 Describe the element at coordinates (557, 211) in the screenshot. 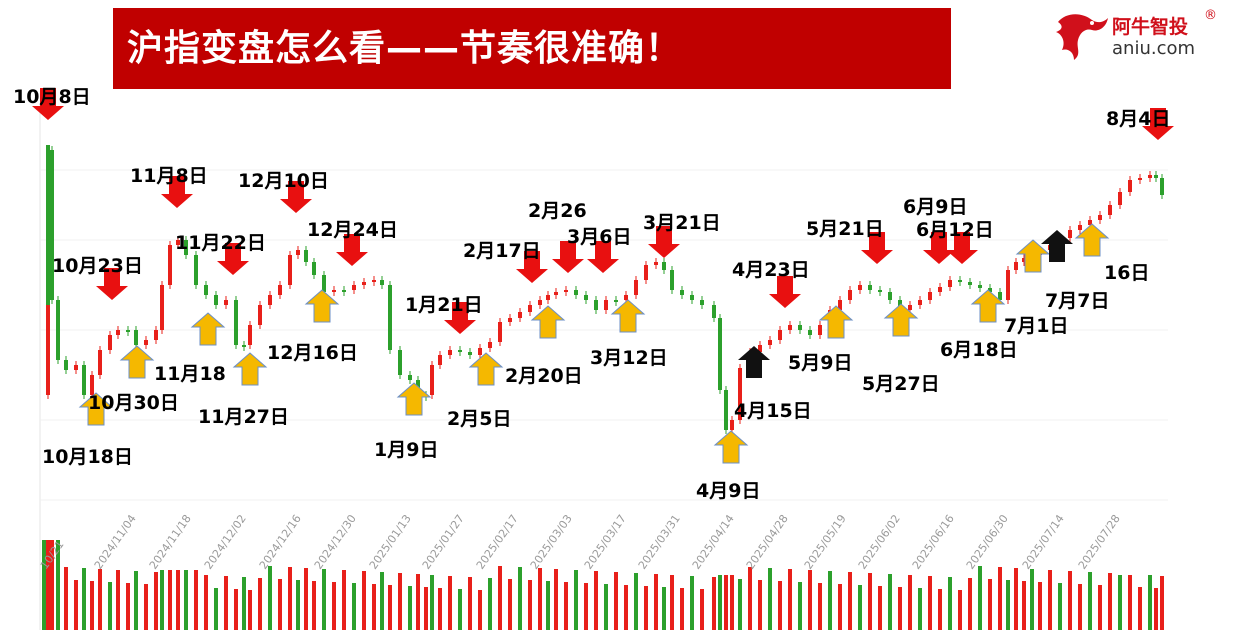

I see `annotation-label: 2月26` at that location.